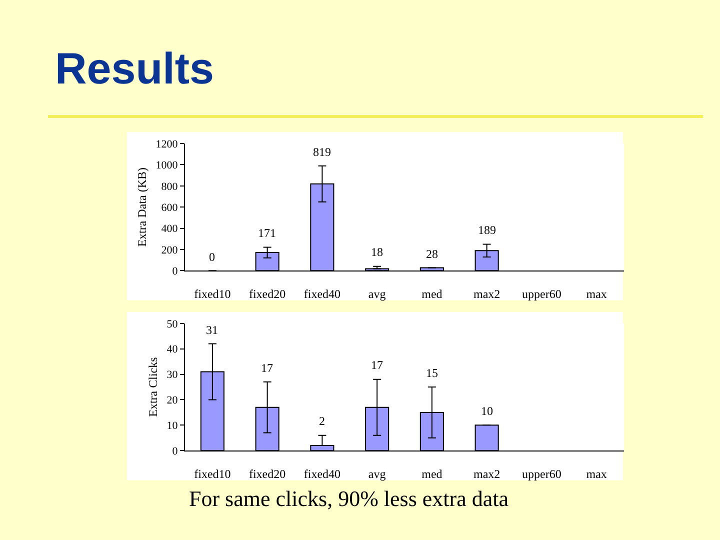 This screenshot has height=540, width=720. What do you see at coordinates (377, 252) in the screenshot?
I see `data-label: 18` at bounding box center [377, 252].